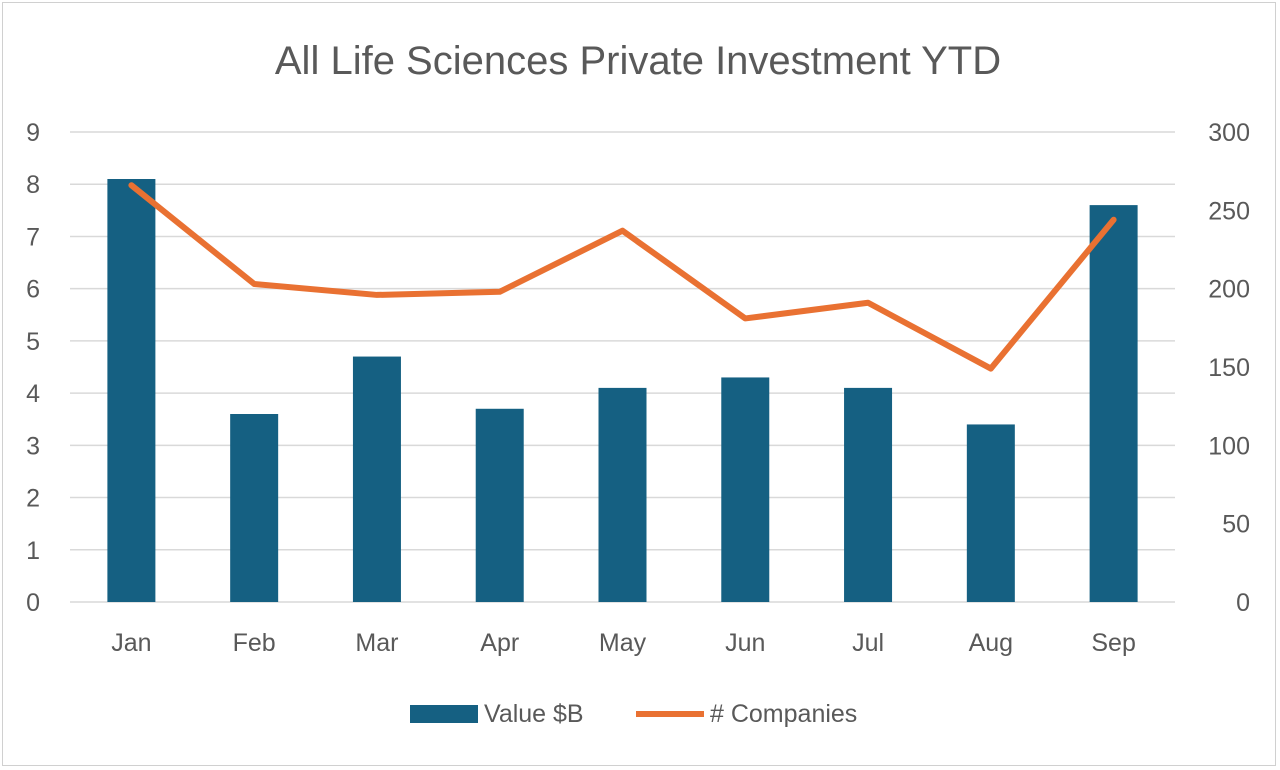  What do you see at coordinates (33, 551) in the screenshot?
I see `y-left-tick-label: 1` at bounding box center [33, 551].